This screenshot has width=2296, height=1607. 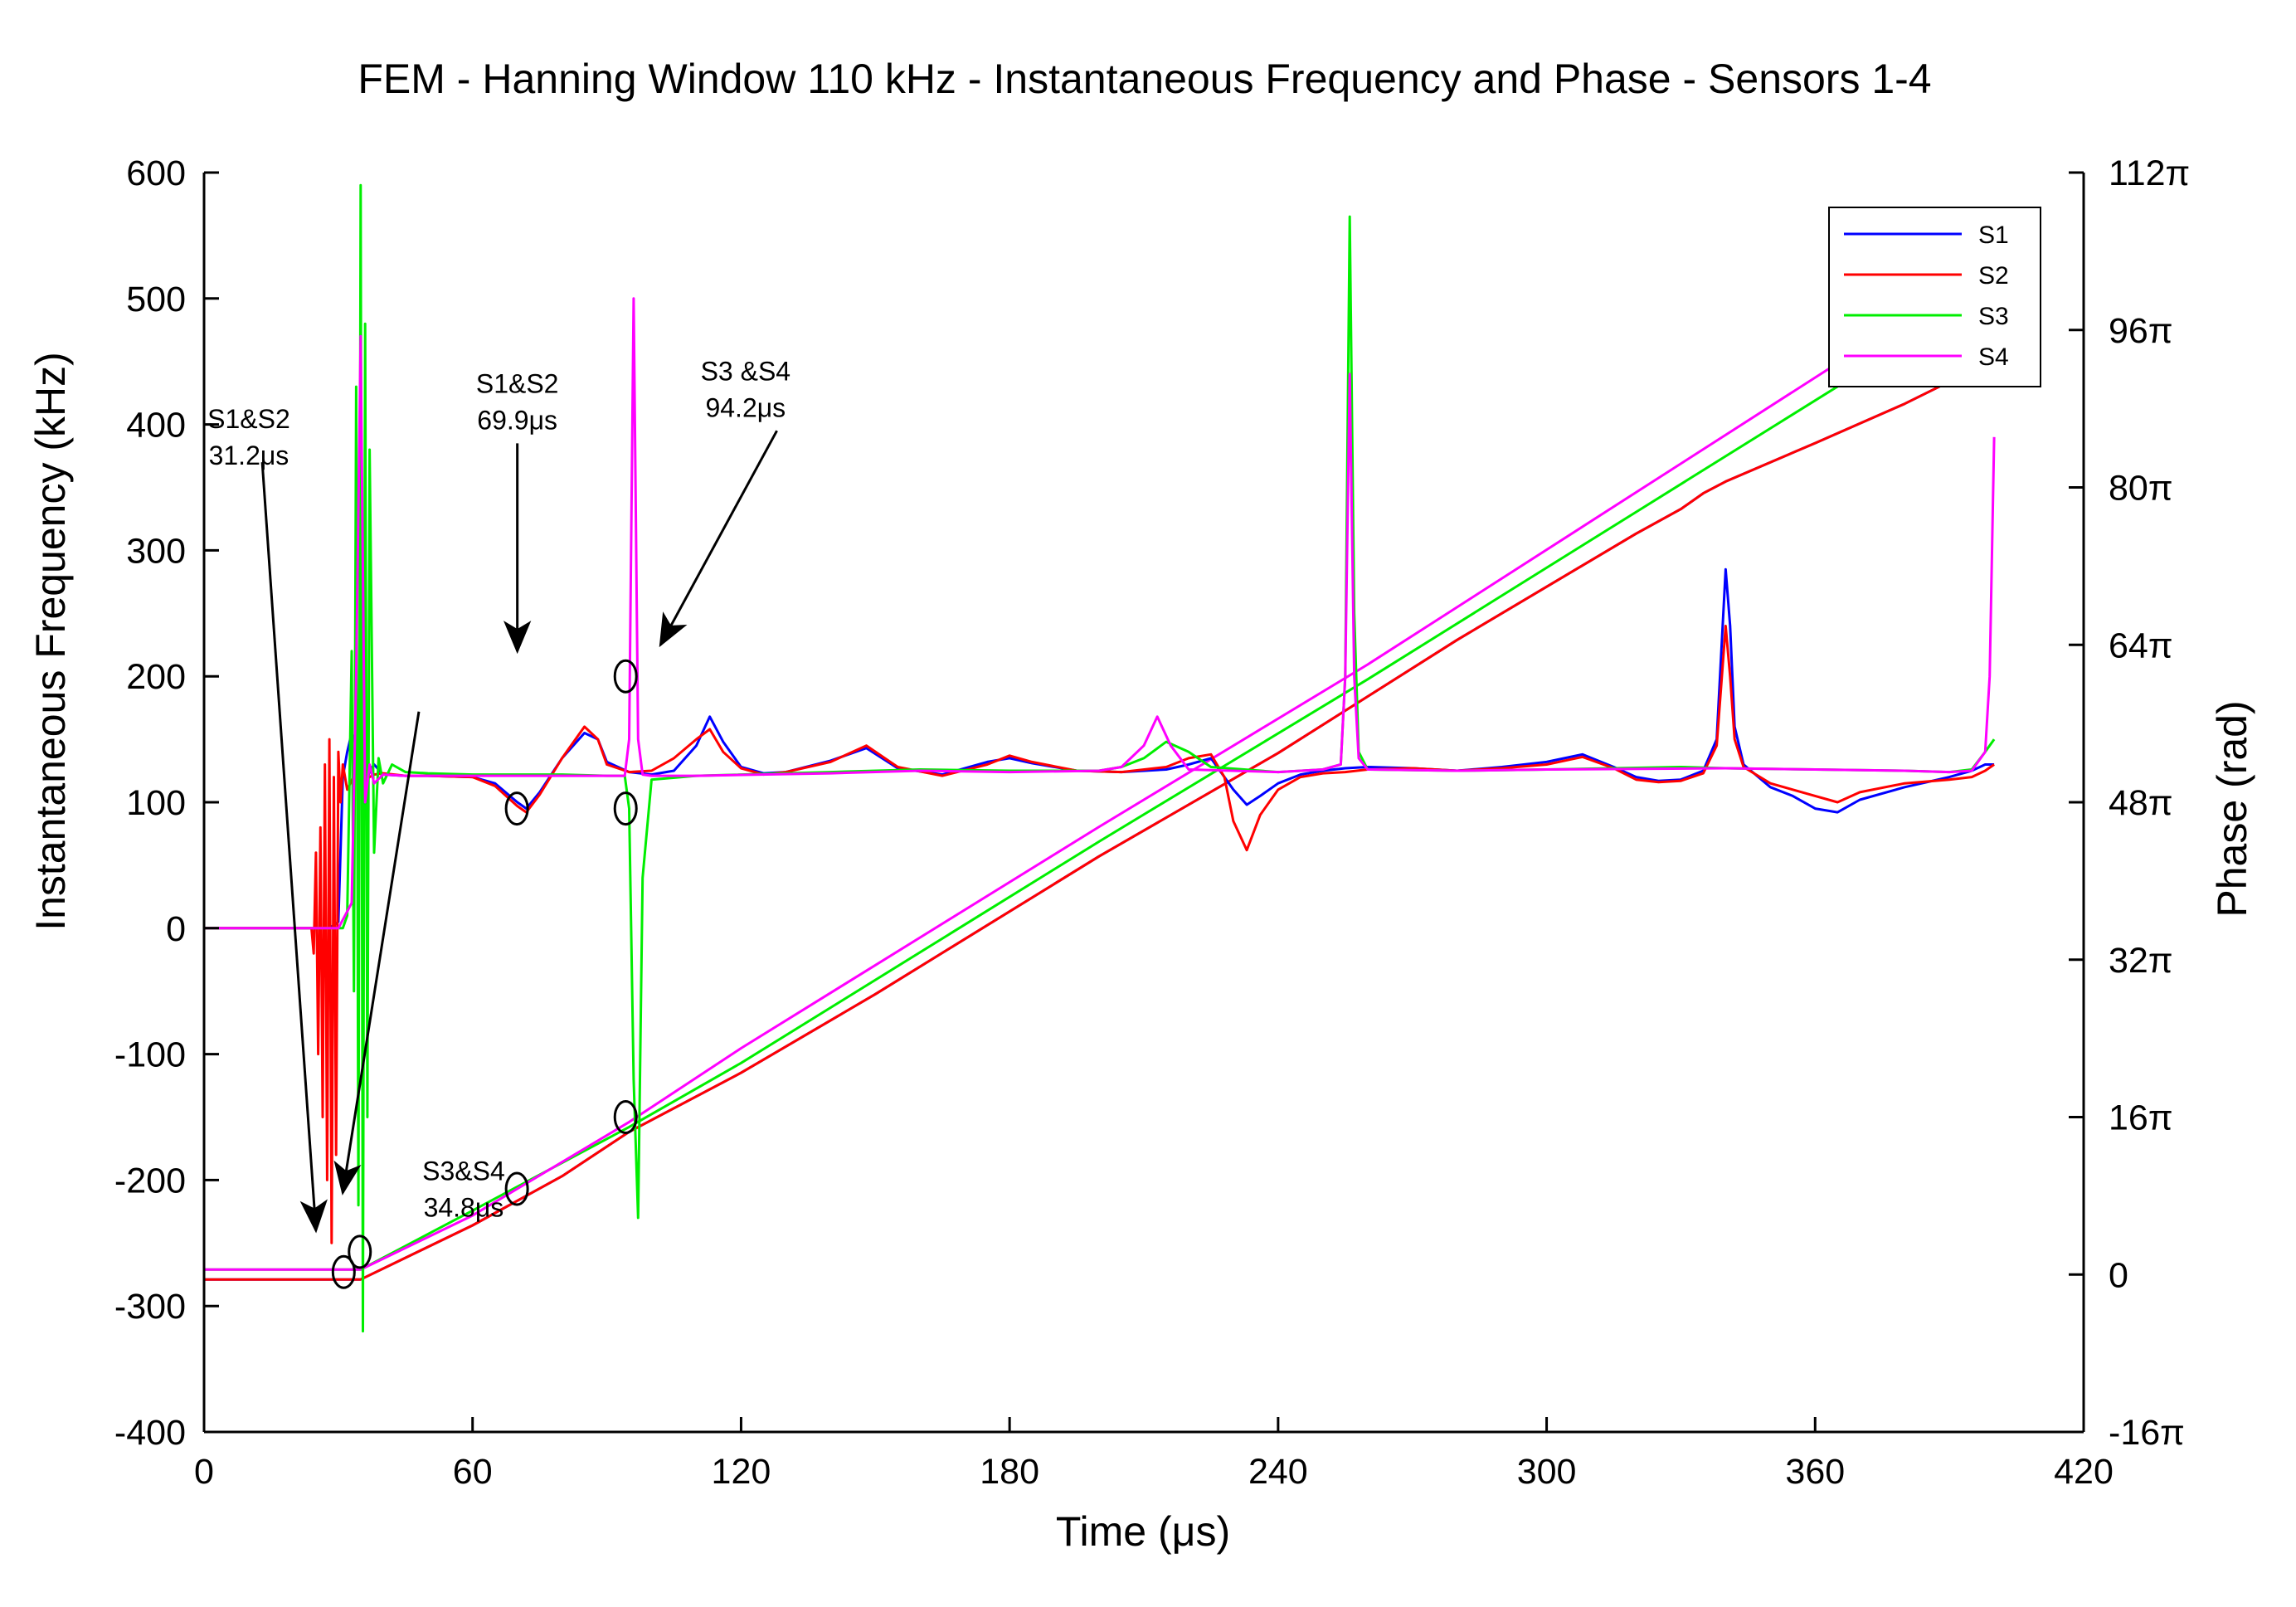 What do you see at coordinates (150, 1307) in the screenshot?
I see `y-tick-label--300: -300` at bounding box center [150, 1307].